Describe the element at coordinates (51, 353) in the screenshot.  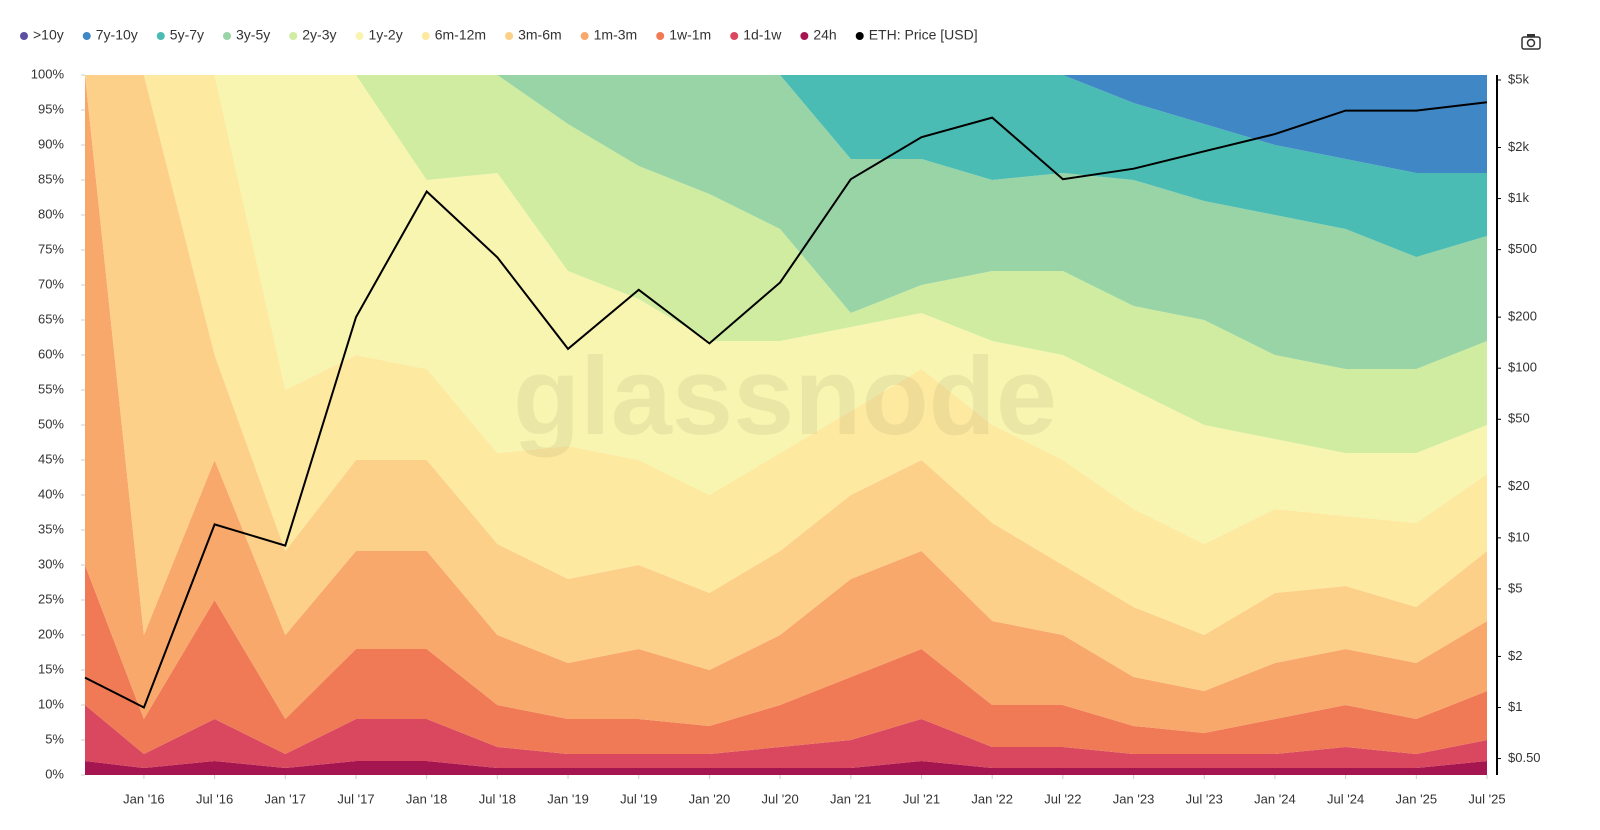
I see `y-tick-label: 60%` at that location.